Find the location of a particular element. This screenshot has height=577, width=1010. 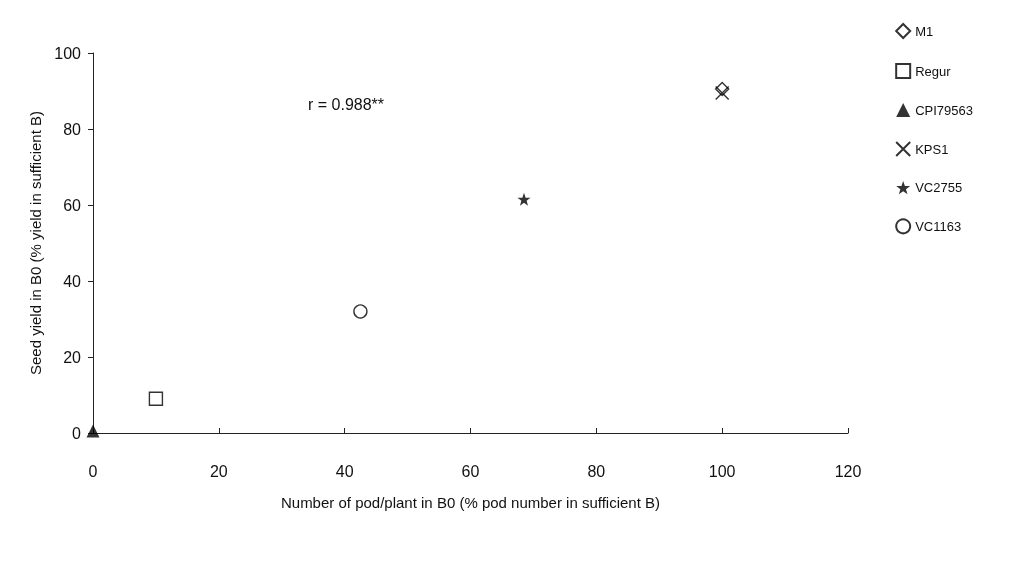

y-tick-label: 60 is located at coordinates (72, 205).